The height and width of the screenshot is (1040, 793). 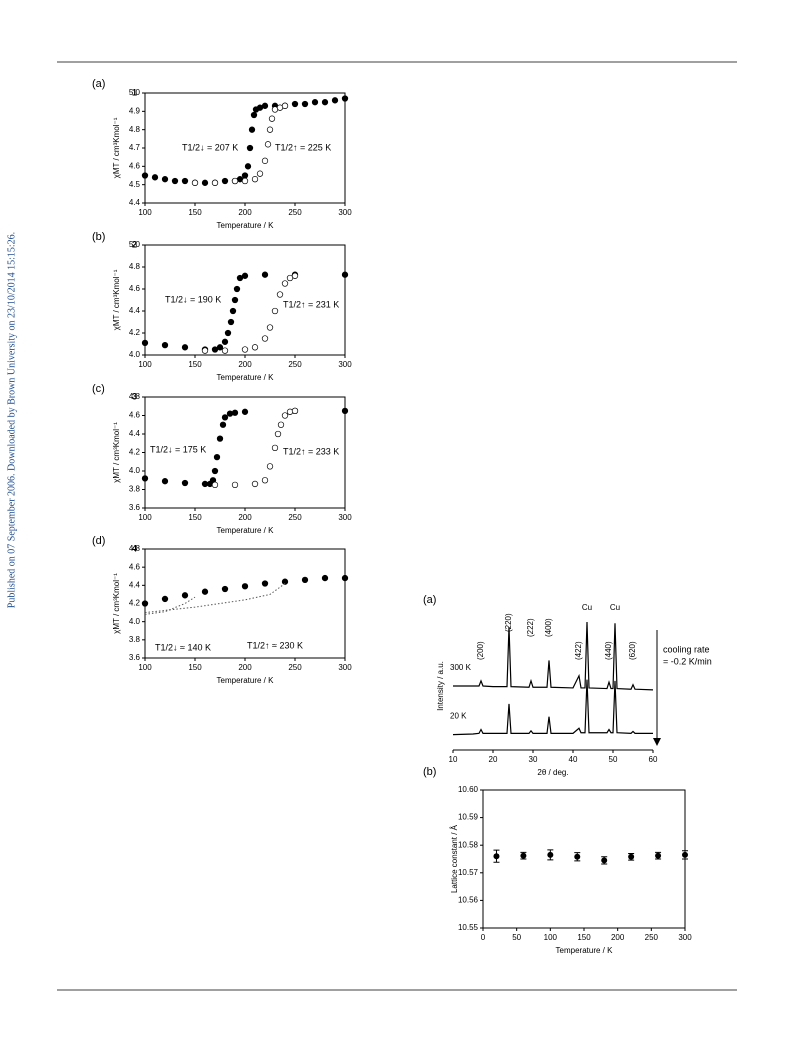 What do you see at coordinates (135, 110) in the screenshot?
I see `y-tick-label: 4.9` at bounding box center [135, 110].